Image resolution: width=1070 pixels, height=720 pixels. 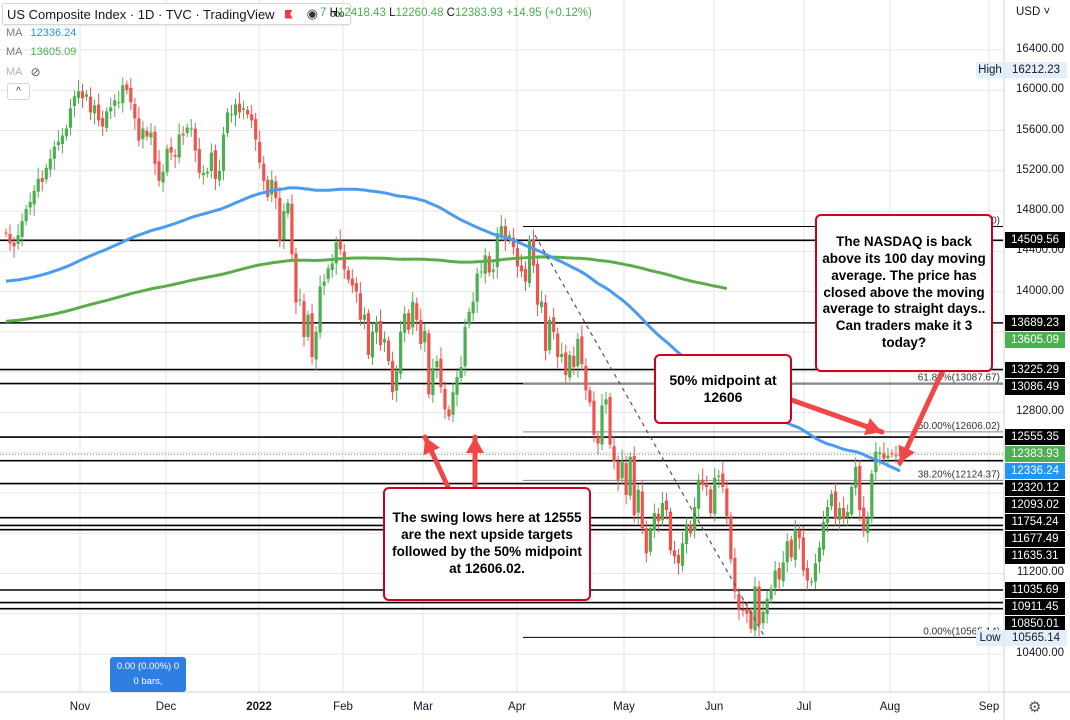 What do you see at coordinates (723, 389) in the screenshot?
I see `midpoint-annotation: 50% midpoint at 12606` at bounding box center [723, 389].